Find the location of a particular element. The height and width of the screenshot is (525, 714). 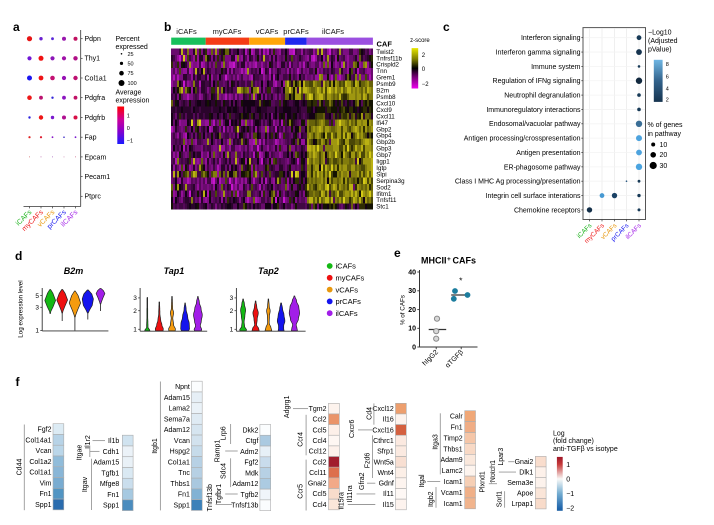

svg-text: Vcan is located at coordinates (44, 451).